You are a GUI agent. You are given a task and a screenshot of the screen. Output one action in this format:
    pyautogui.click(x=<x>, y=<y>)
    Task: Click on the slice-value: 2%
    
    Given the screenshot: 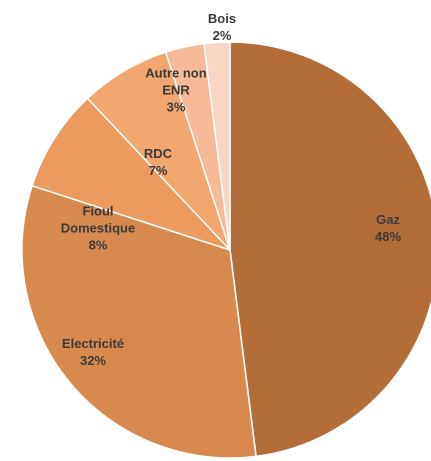 What is the action you would take?
    pyautogui.click(x=222, y=35)
    